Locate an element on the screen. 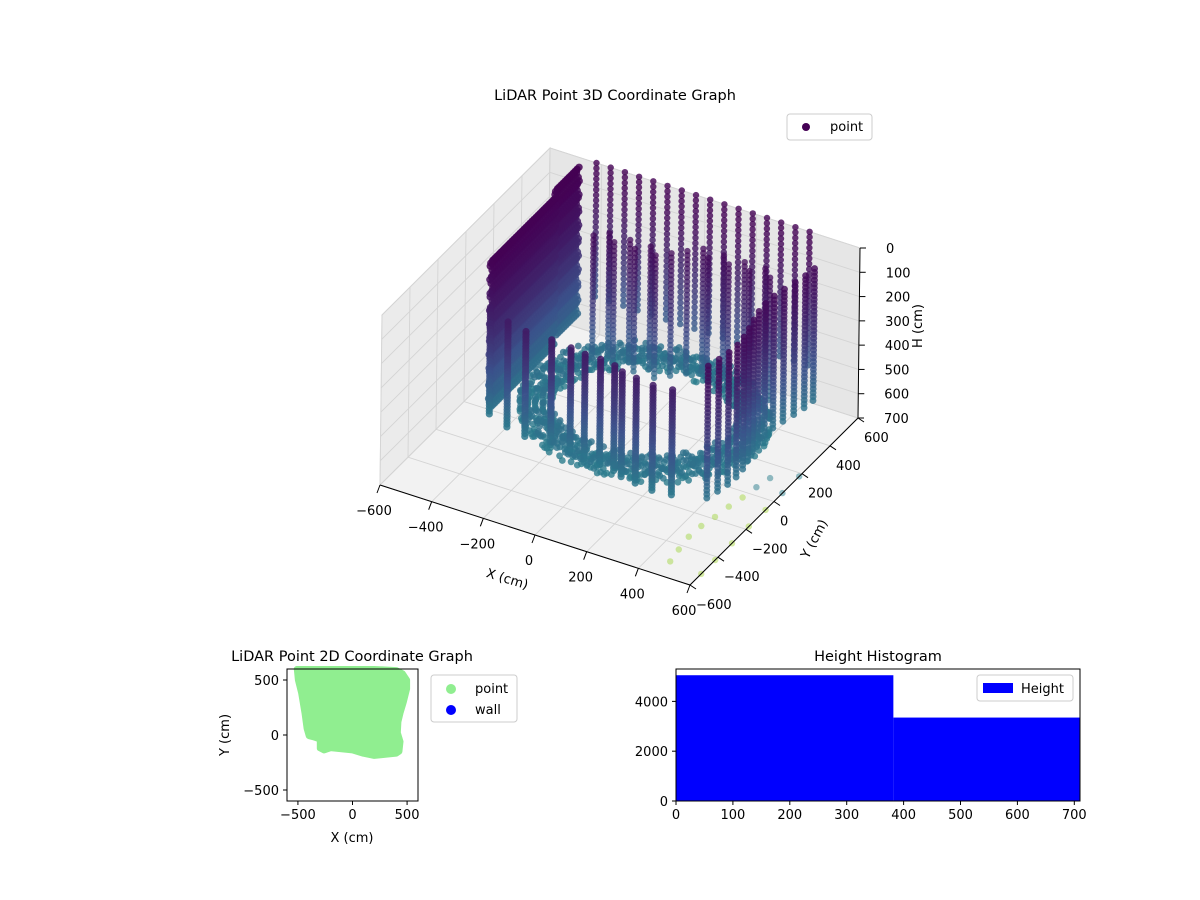  h-tick-label: 500 is located at coordinates (897, 370).